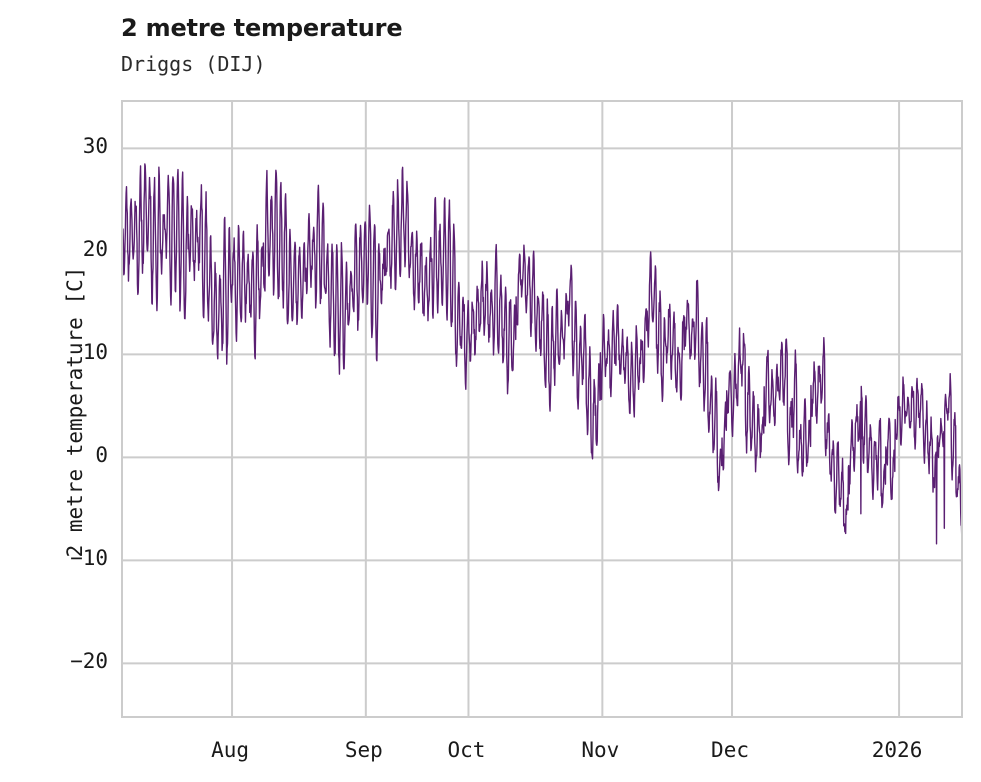  Describe the element at coordinates (95, 352) in the screenshot. I see `y-tick-label: 10` at that location.